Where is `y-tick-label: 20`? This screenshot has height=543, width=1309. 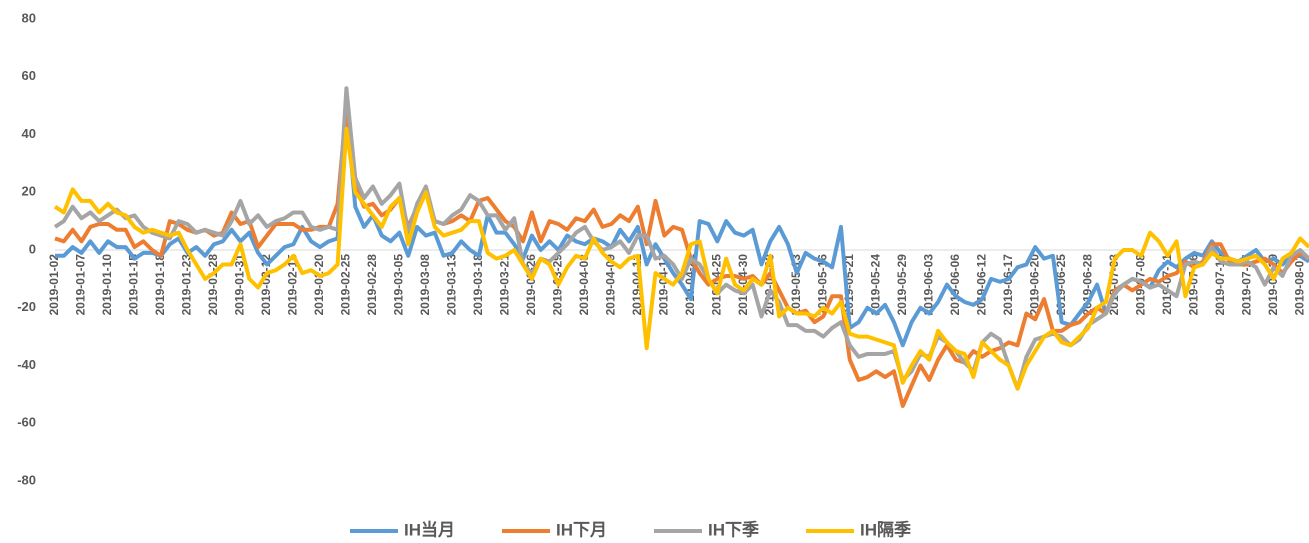 y-tick-label: 20 is located at coordinates (29, 191).